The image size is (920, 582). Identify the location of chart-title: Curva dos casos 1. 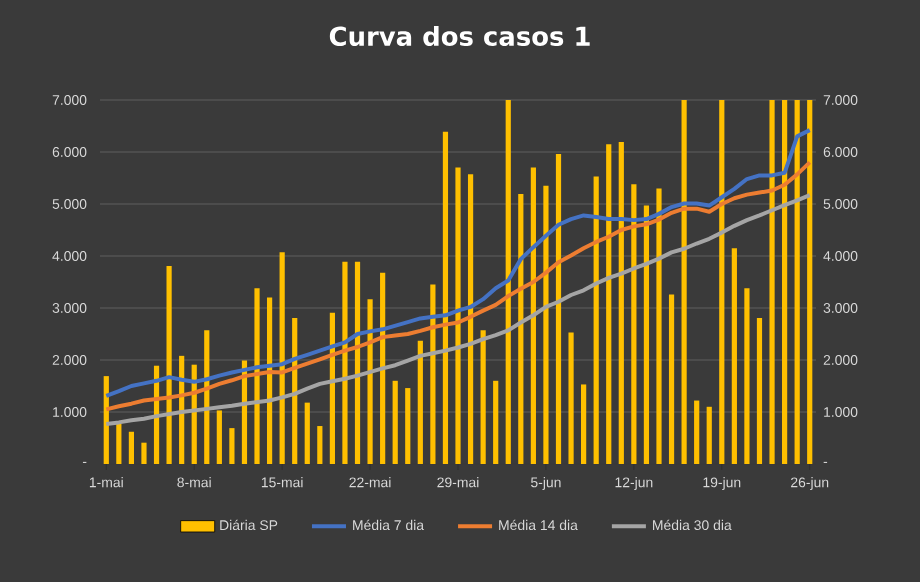
(459, 36).